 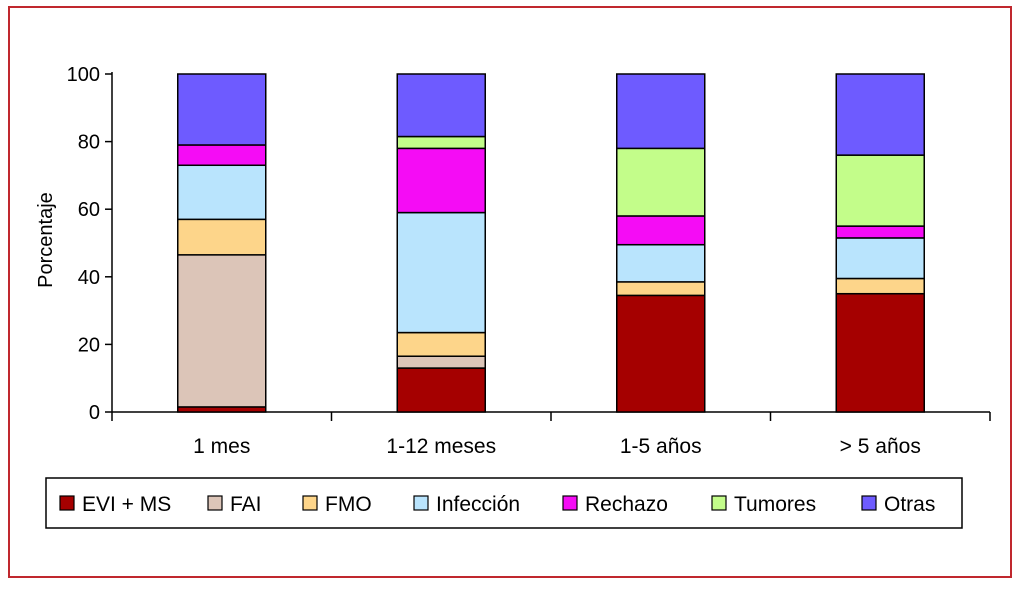 What do you see at coordinates (551, 434) in the screenshot?
I see `x-axis: 1 mes 1-12 meses 1-5 años > 5 años` at bounding box center [551, 434].